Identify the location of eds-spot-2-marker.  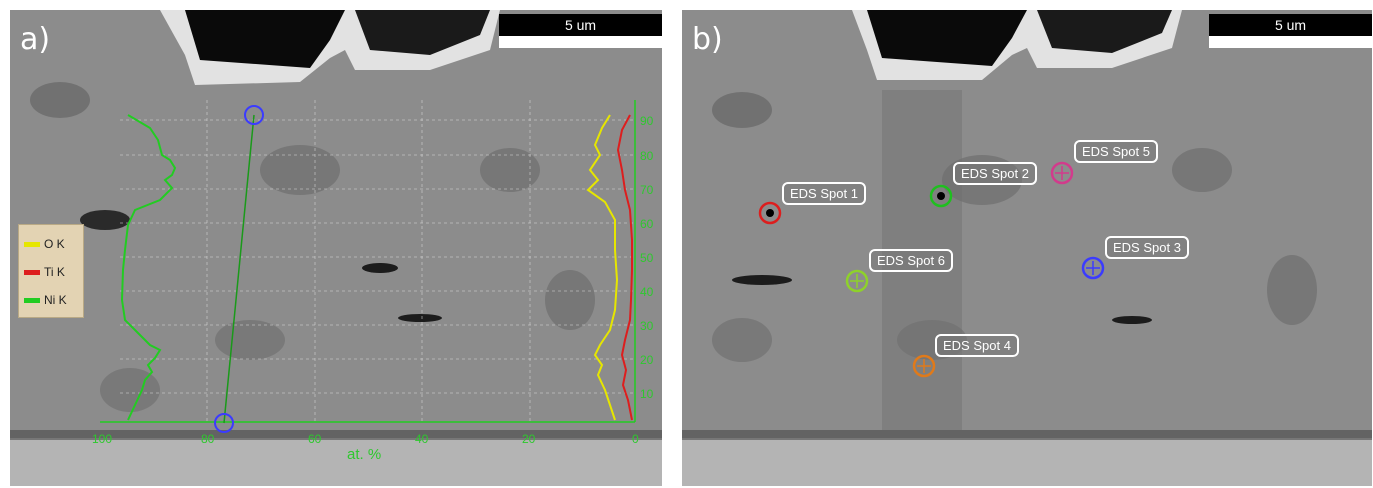
(941, 196).